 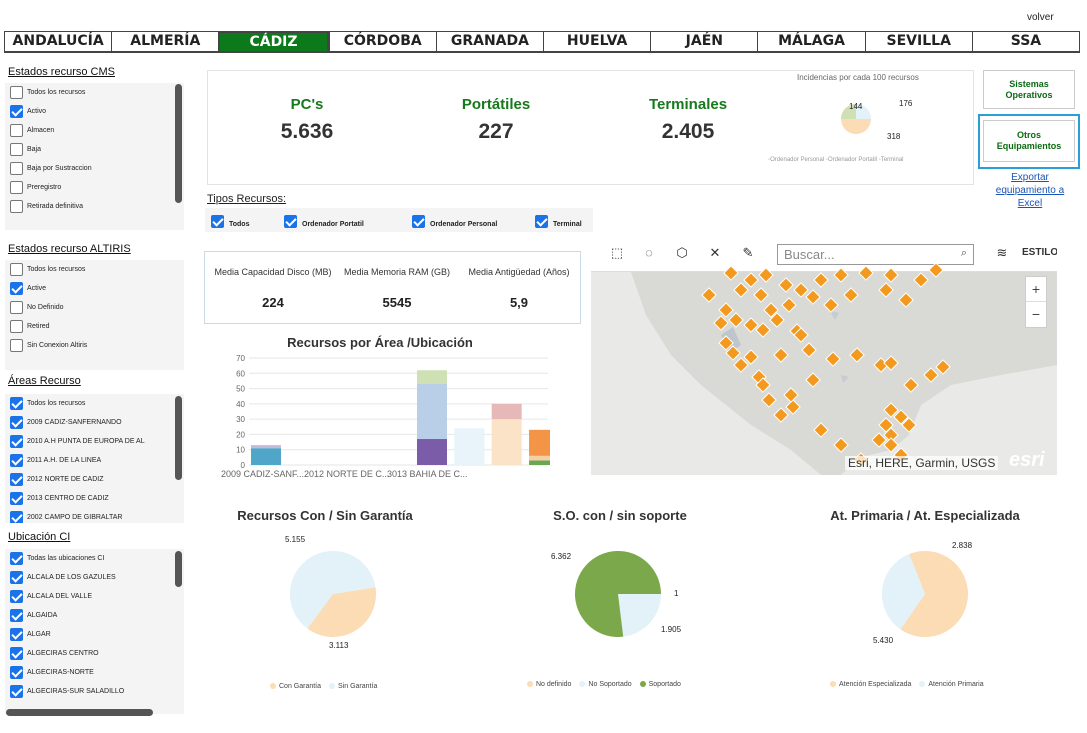 I want to click on cms-filter-item: Todos los recursos, so click(x=94, y=92).